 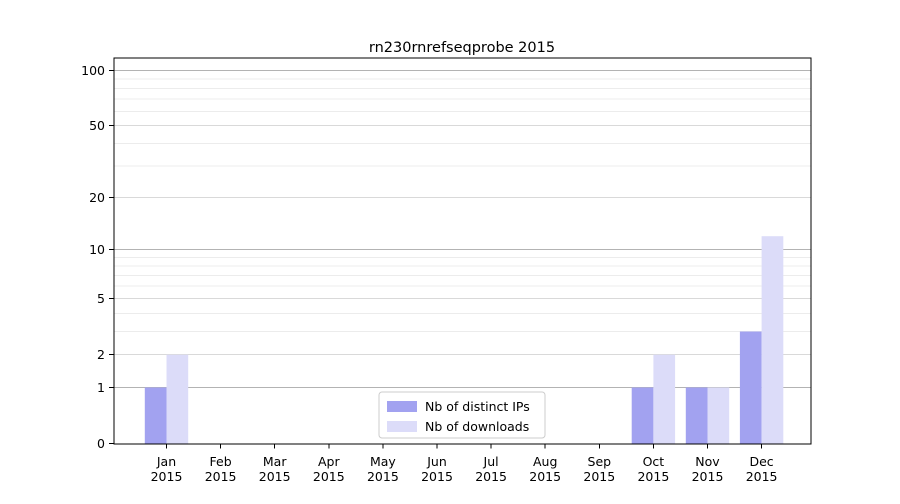 I want to click on y-tick-label-2: 2, so click(x=101, y=354).